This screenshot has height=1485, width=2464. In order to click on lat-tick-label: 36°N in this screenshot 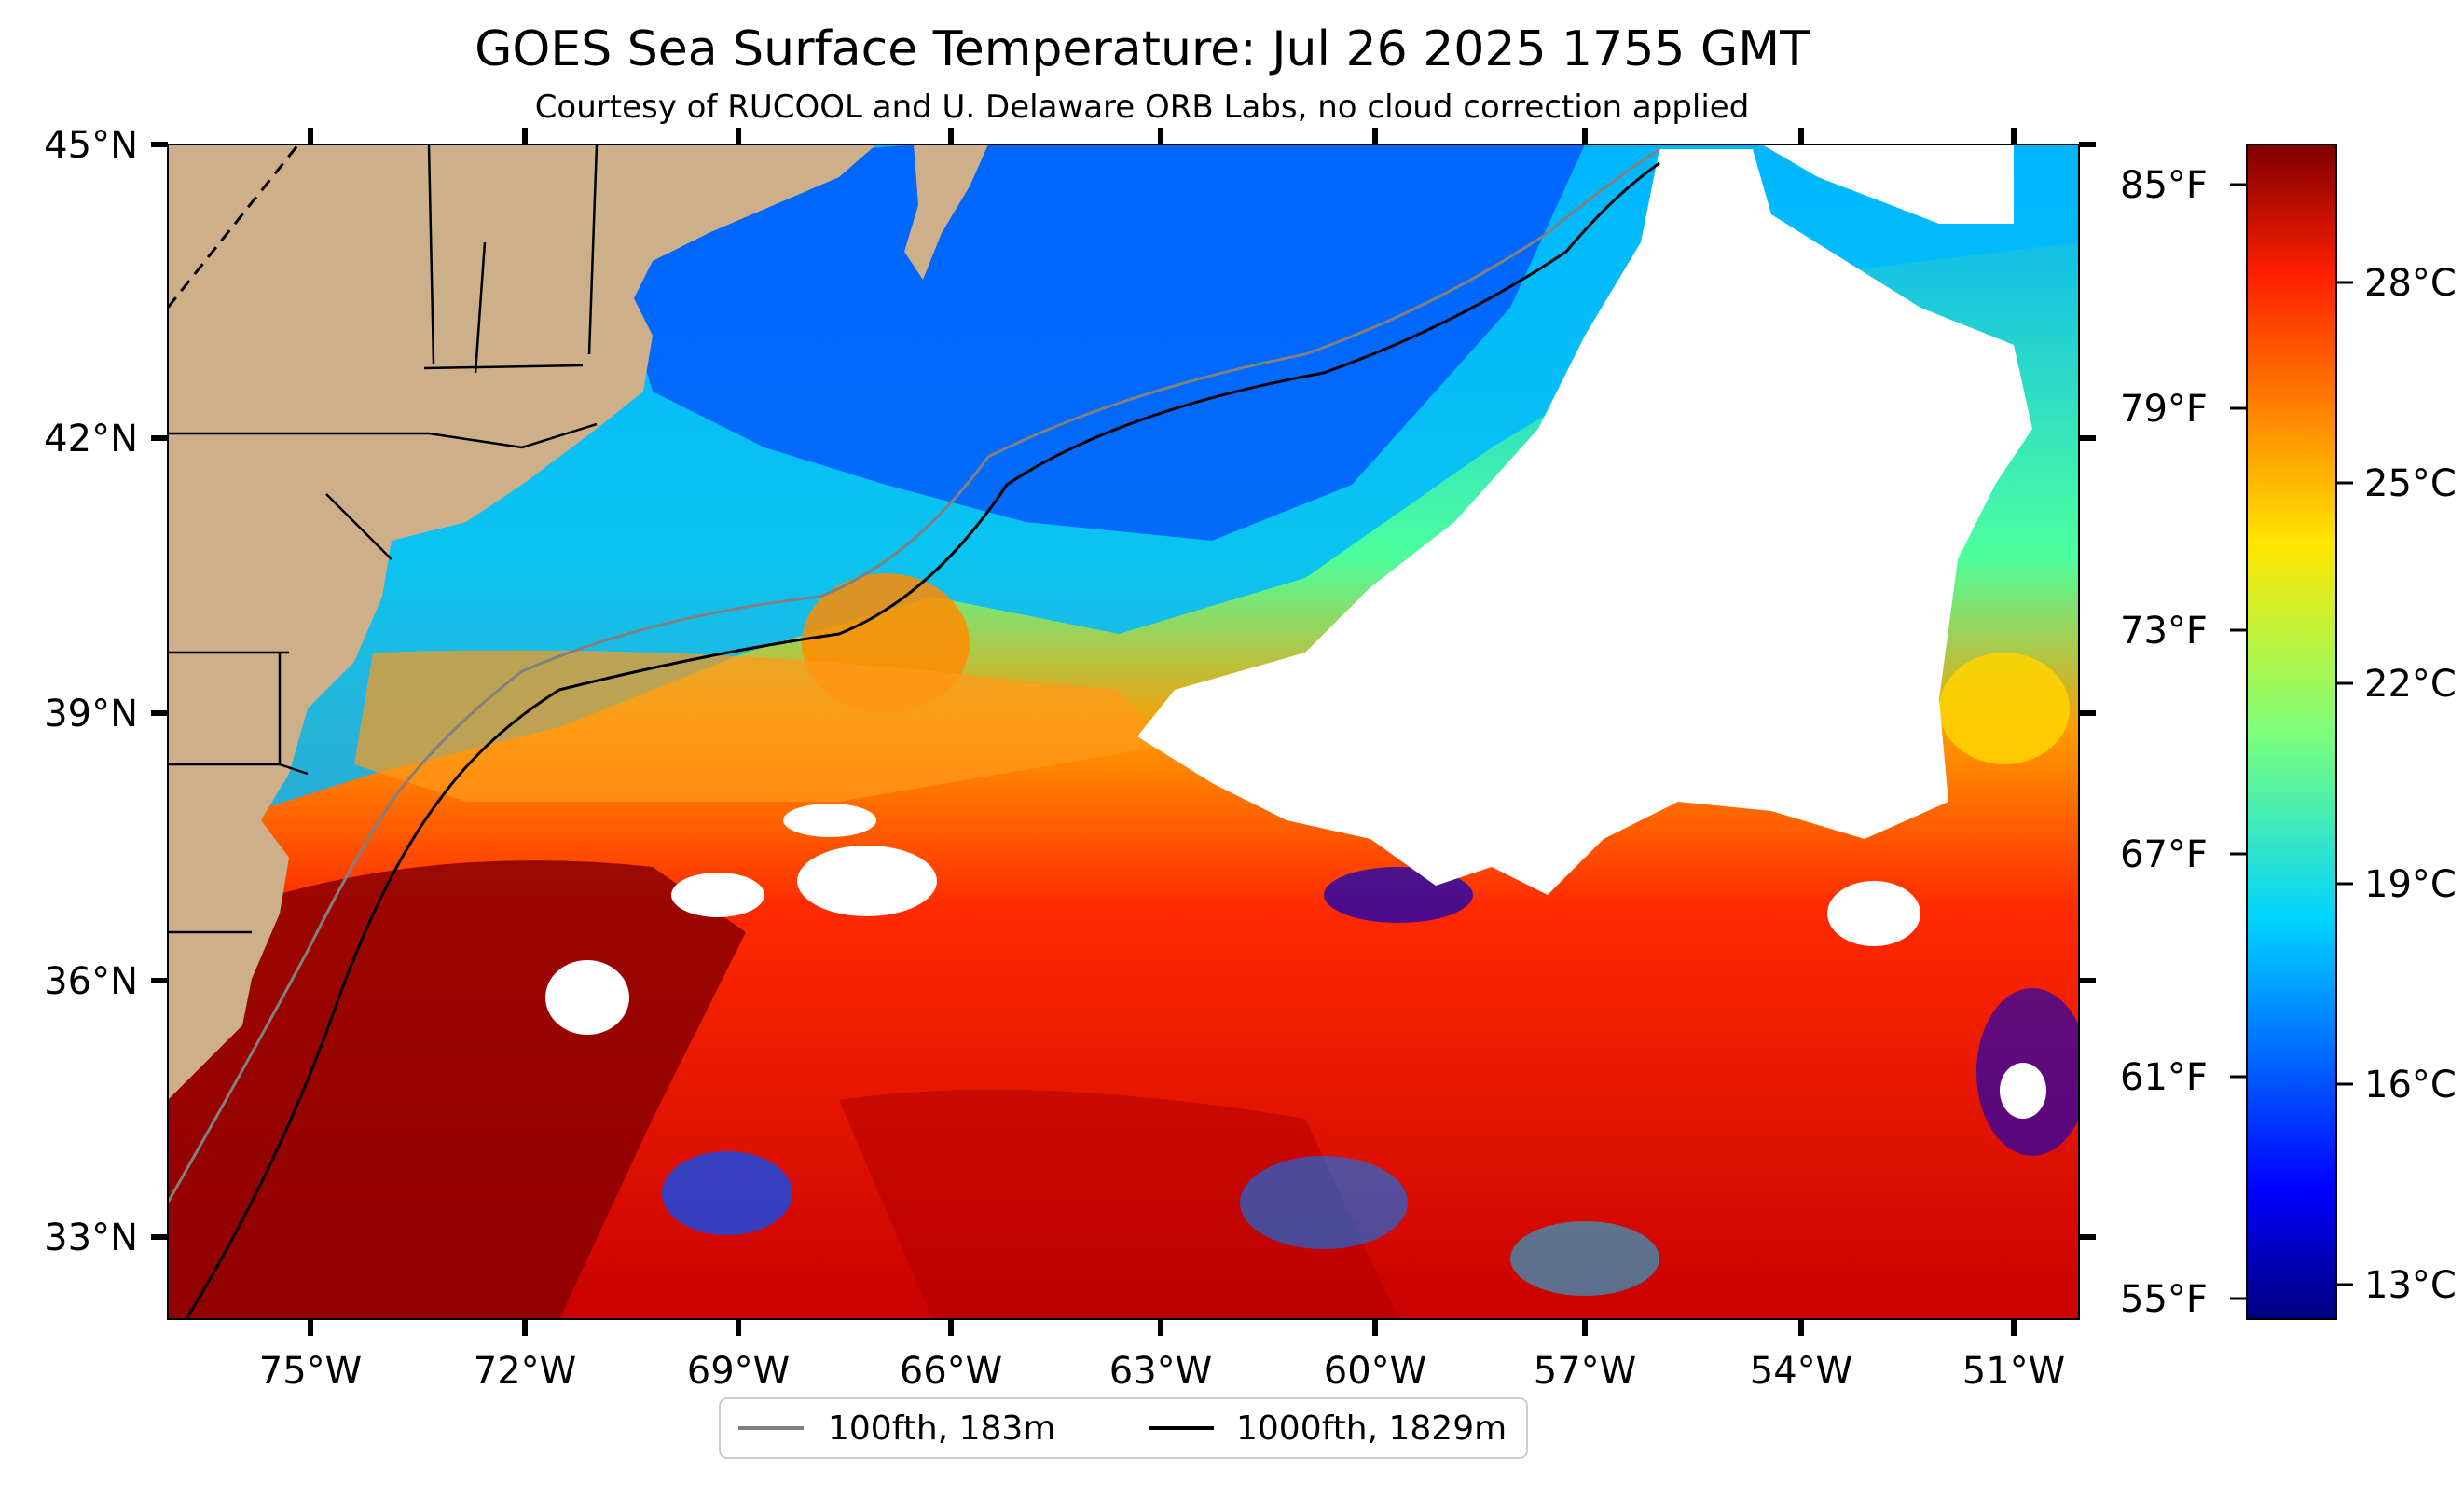, I will do `click(91, 981)`.